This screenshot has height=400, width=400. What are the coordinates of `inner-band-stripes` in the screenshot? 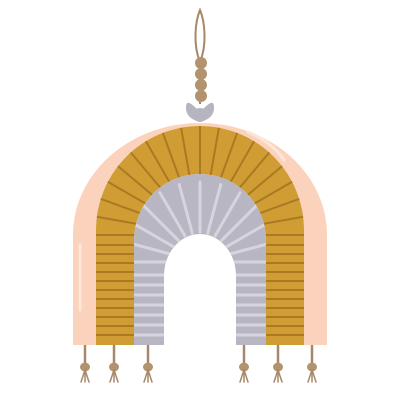 It's located at (200, 258).